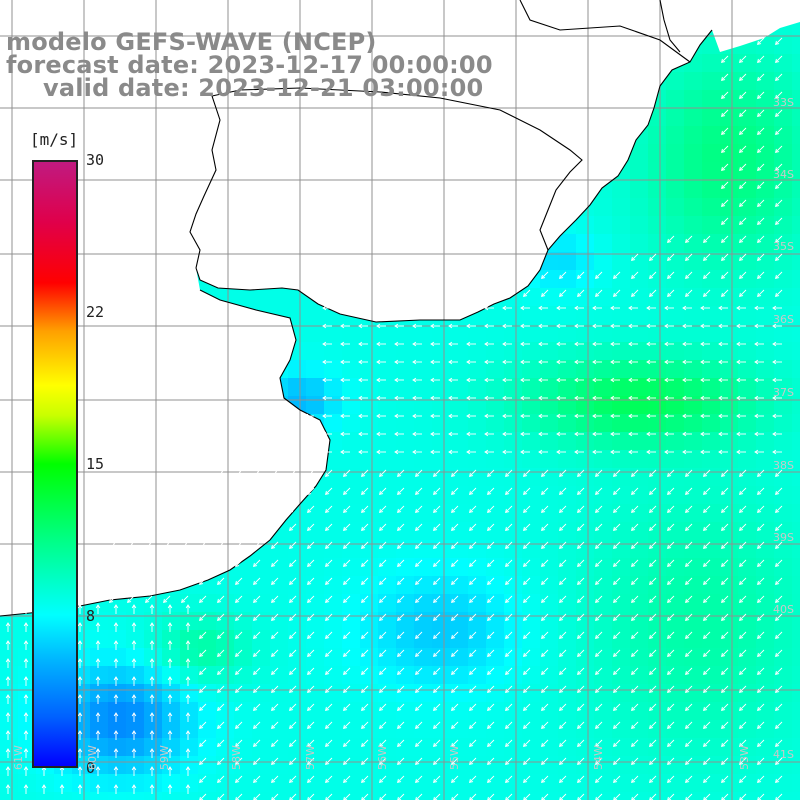 This screenshot has height=800, width=800. What do you see at coordinates (783, 609) in the screenshot?
I see `lat-label-40s: 40S` at bounding box center [783, 609].